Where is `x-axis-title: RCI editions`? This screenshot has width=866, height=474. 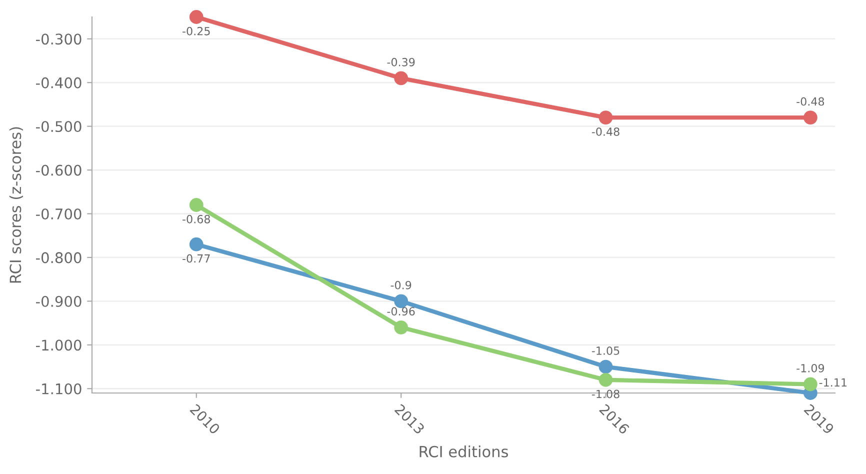
x-axis-title: RCI editions is located at coordinates (464, 452).